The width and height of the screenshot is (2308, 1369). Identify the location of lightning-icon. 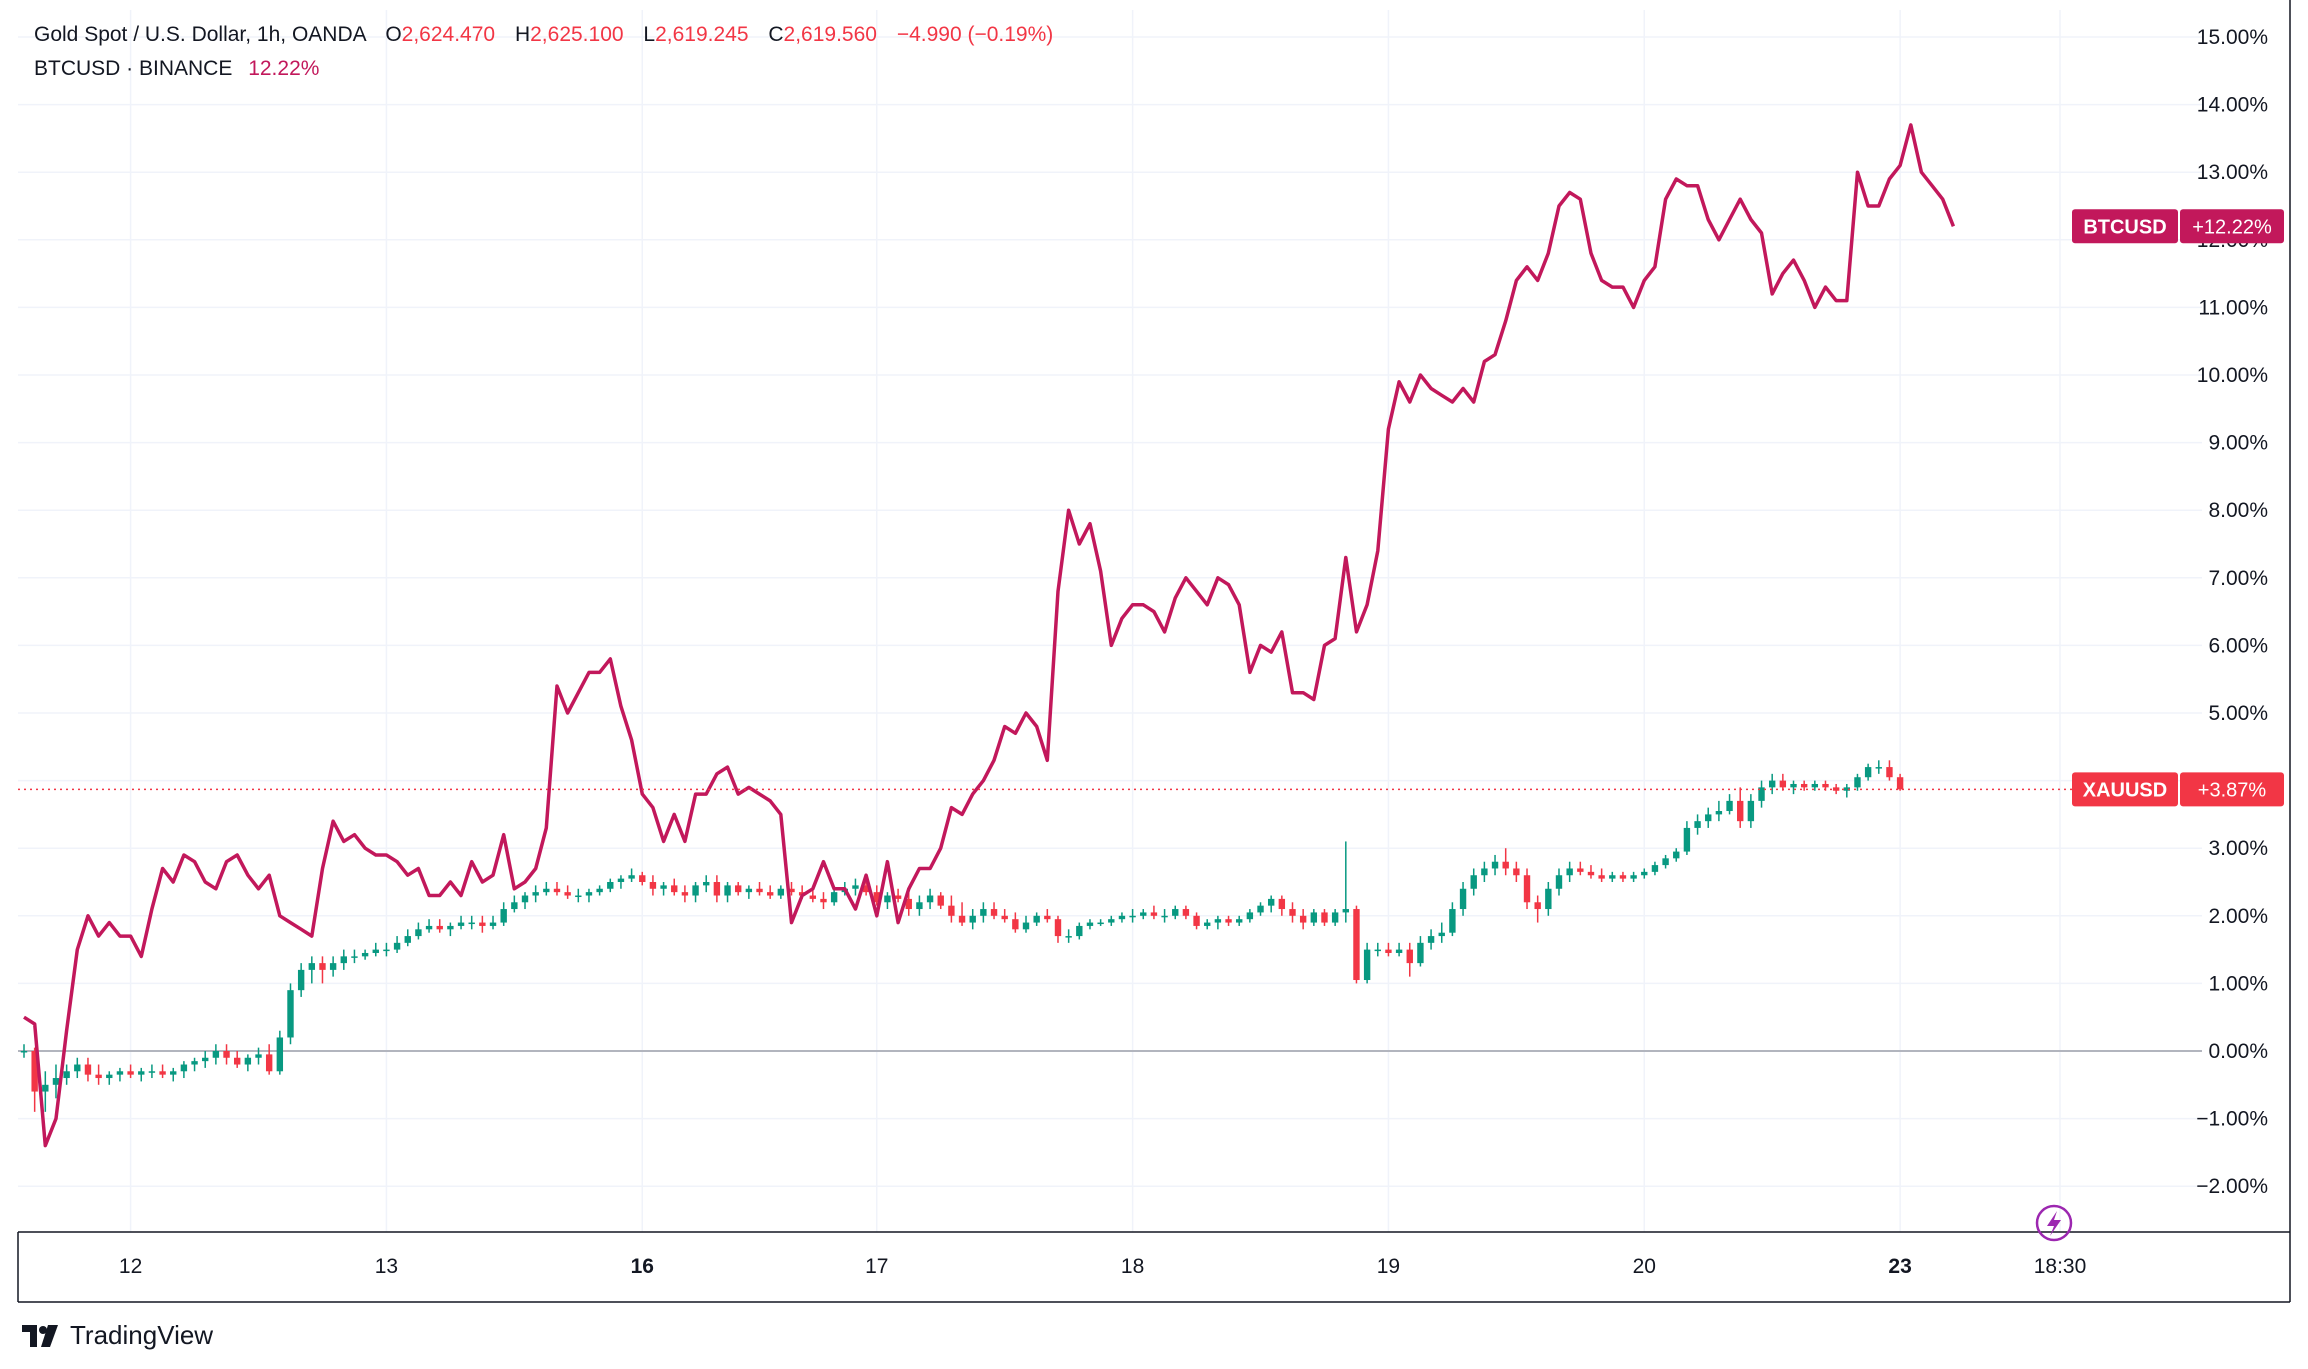
(2054, 1223).